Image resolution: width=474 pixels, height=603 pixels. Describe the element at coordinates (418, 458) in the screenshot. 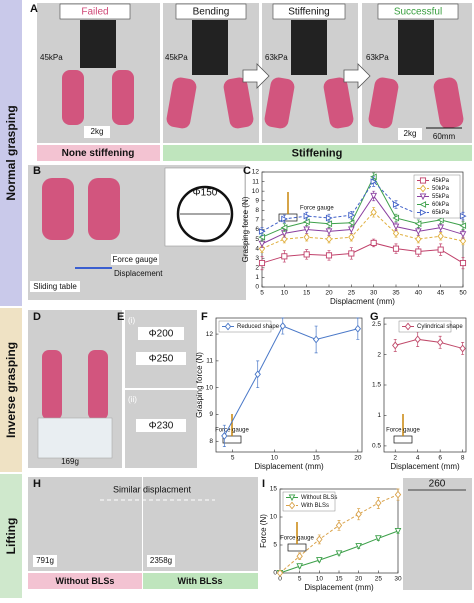

I see `x-tick-label: 4` at that location.